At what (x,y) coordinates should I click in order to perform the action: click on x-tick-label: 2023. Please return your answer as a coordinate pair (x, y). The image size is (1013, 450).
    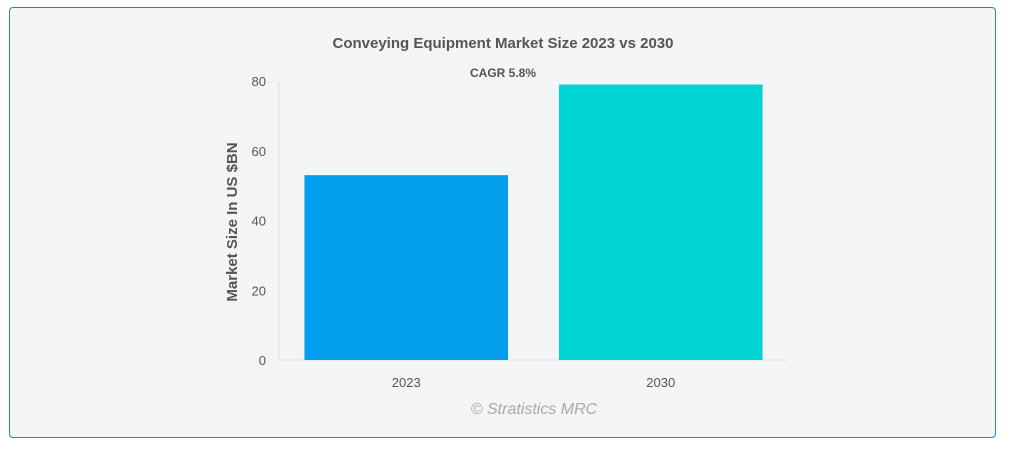
    Looking at the image, I should click on (406, 382).